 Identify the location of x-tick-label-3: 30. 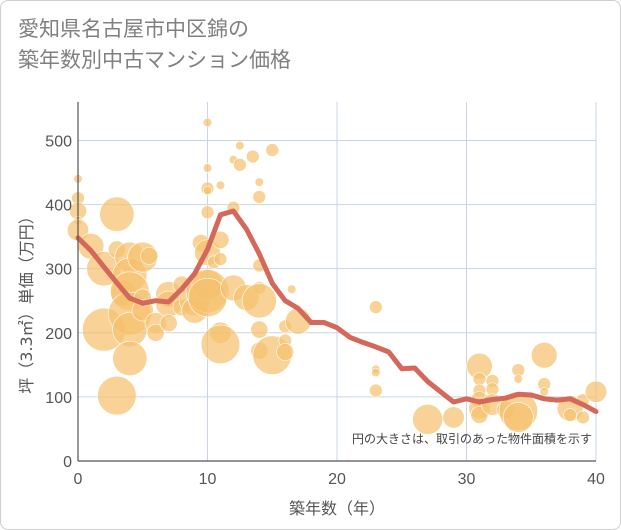
(467, 479).